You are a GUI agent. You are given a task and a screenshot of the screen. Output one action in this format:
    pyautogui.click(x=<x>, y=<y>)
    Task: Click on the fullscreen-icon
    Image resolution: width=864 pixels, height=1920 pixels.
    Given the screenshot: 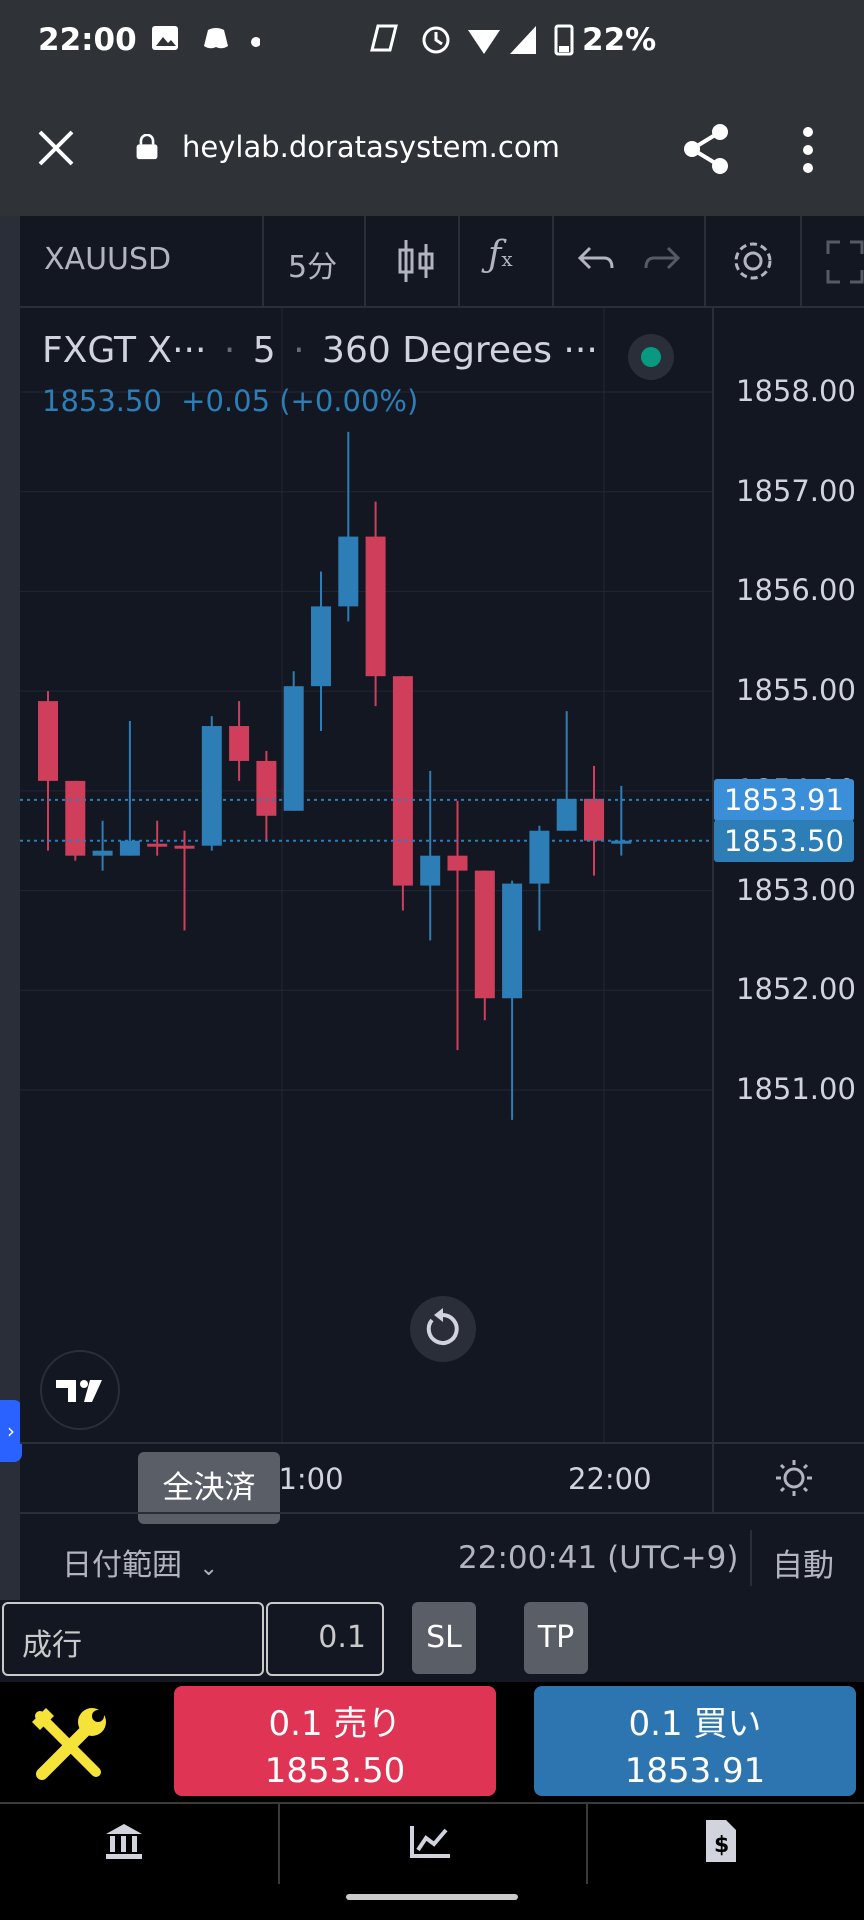 What is the action you would take?
    pyautogui.click(x=845, y=262)
    